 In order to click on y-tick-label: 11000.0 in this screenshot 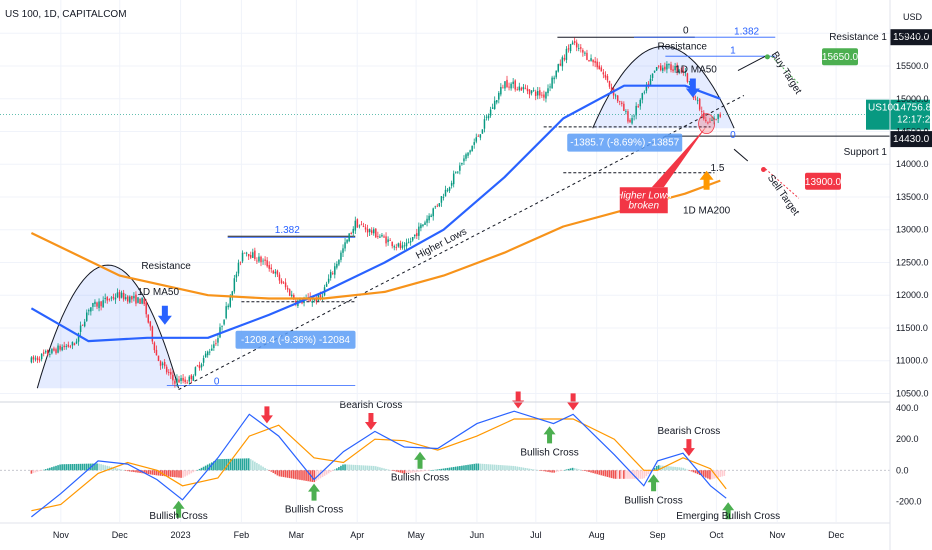, I will do `click(912, 361)`.